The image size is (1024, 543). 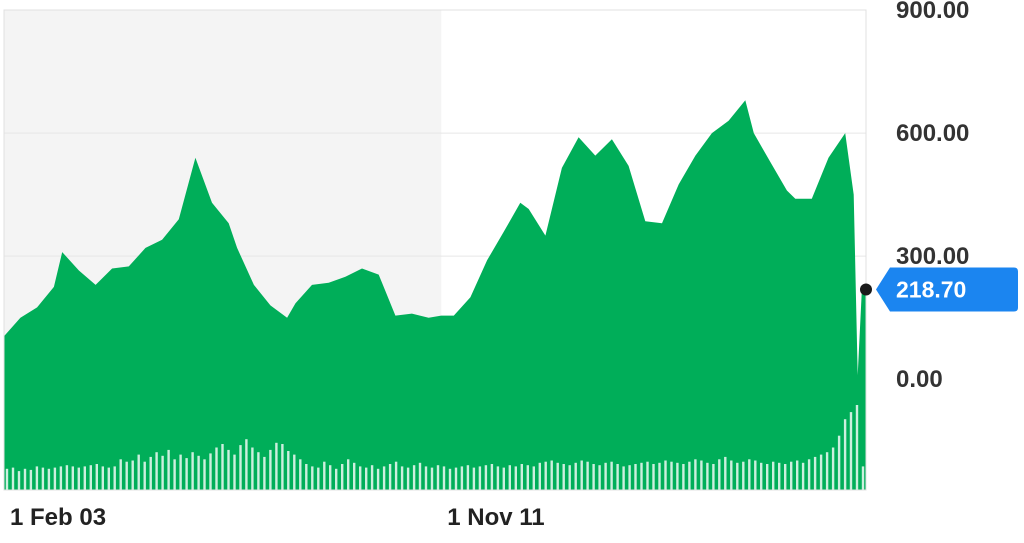 What do you see at coordinates (932, 196) in the screenshot?
I see `y-axis: 900.00 600.00 300.00 0.00` at bounding box center [932, 196].